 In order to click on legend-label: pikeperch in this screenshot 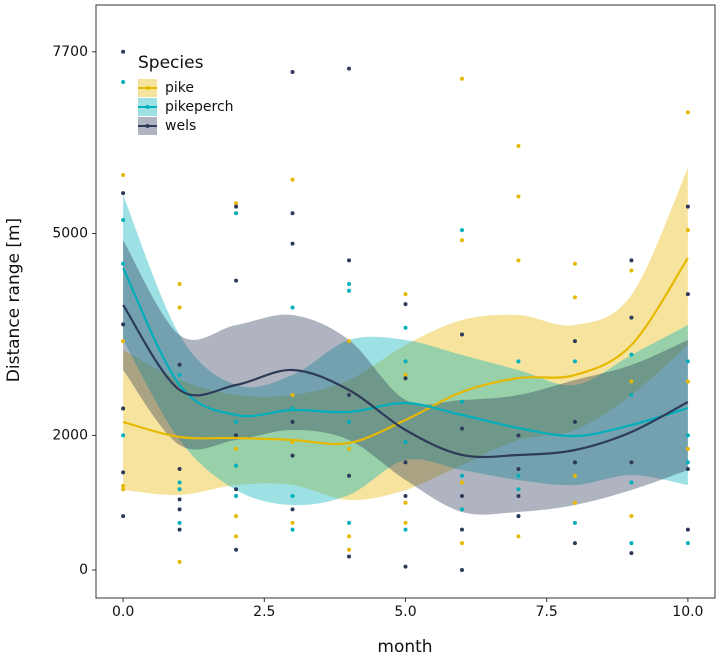, I will do `click(199, 107)`.